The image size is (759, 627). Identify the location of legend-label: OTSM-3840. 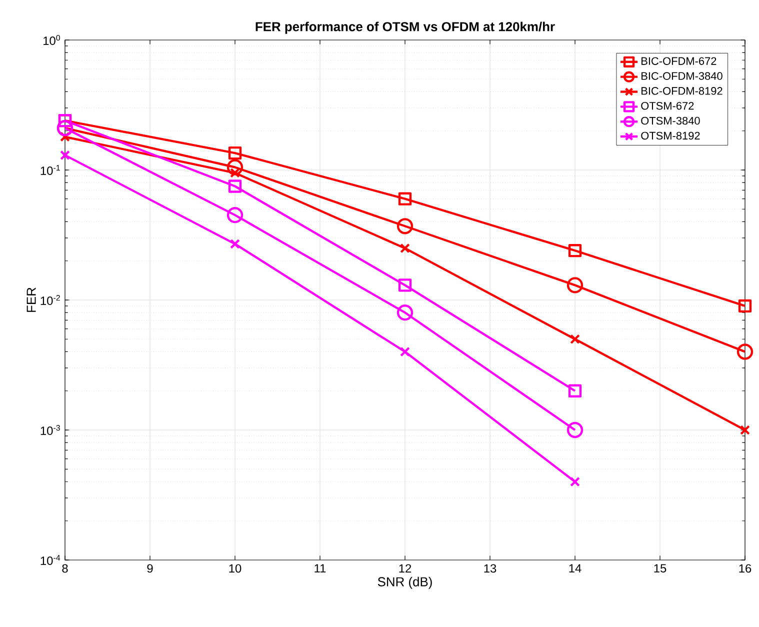
(670, 120).